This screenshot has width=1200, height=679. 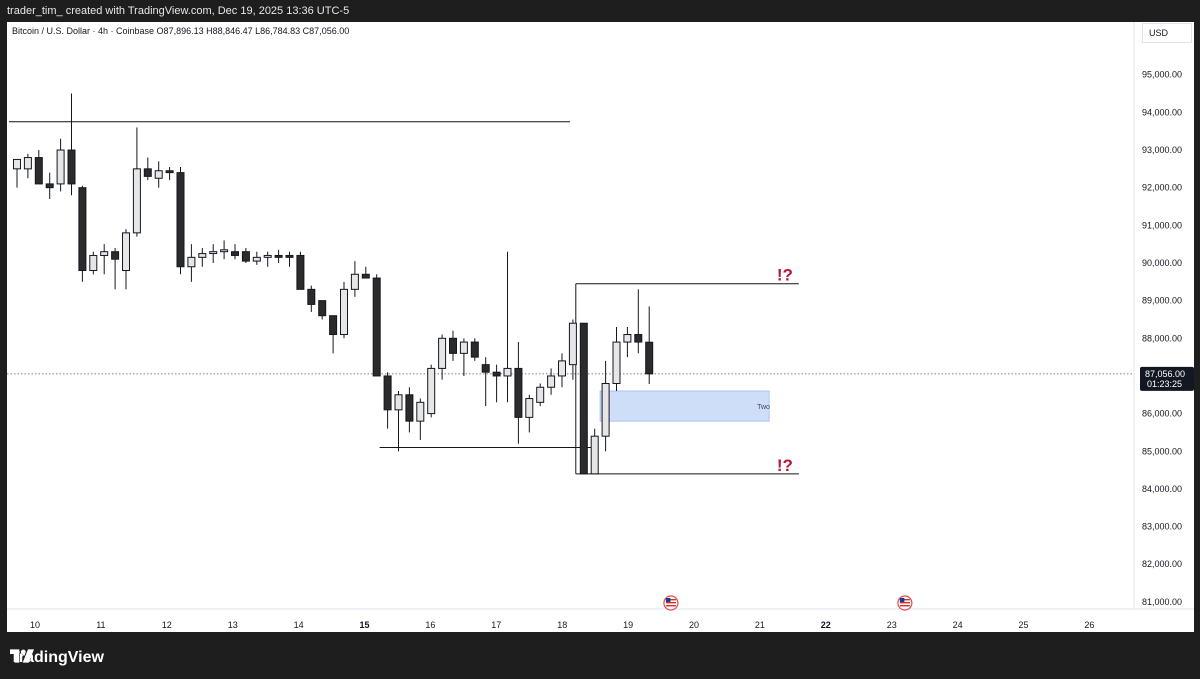 What do you see at coordinates (1162, 489) in the screenshot?
I see `y-tick-label: 84,000.00` at bounding box center [1162, 489].